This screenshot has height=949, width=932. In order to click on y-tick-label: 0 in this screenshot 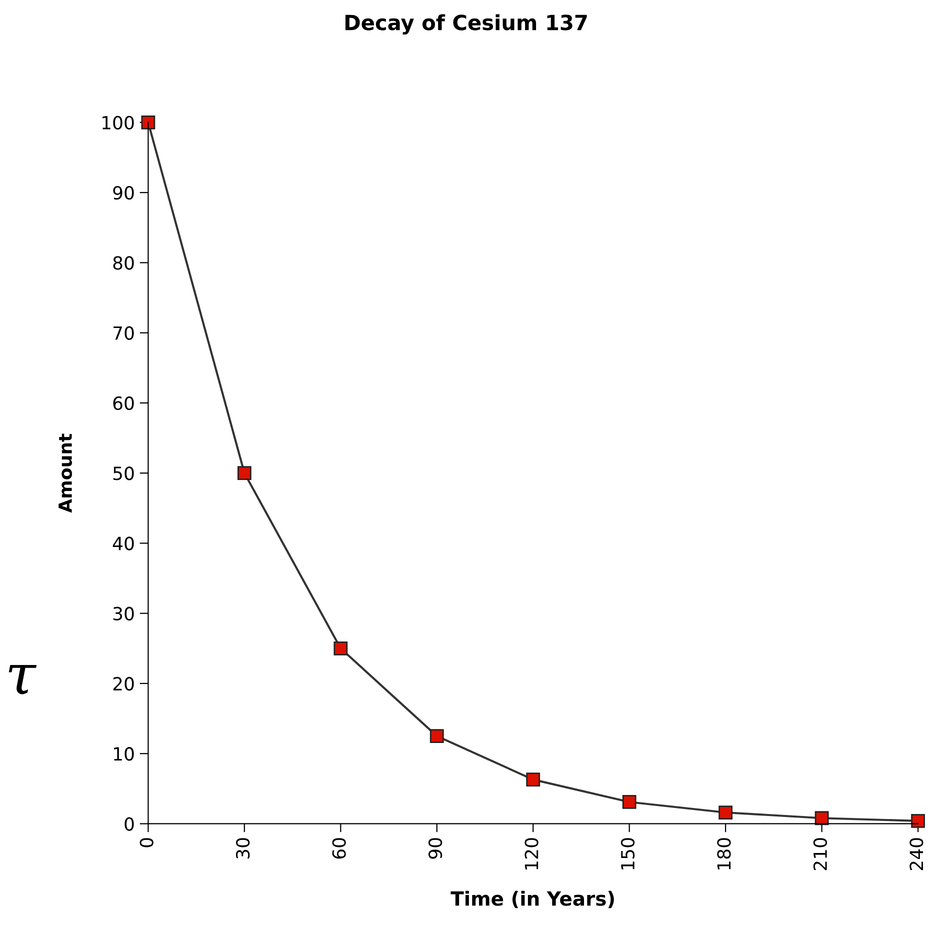, I will do `click(129, 824)`.